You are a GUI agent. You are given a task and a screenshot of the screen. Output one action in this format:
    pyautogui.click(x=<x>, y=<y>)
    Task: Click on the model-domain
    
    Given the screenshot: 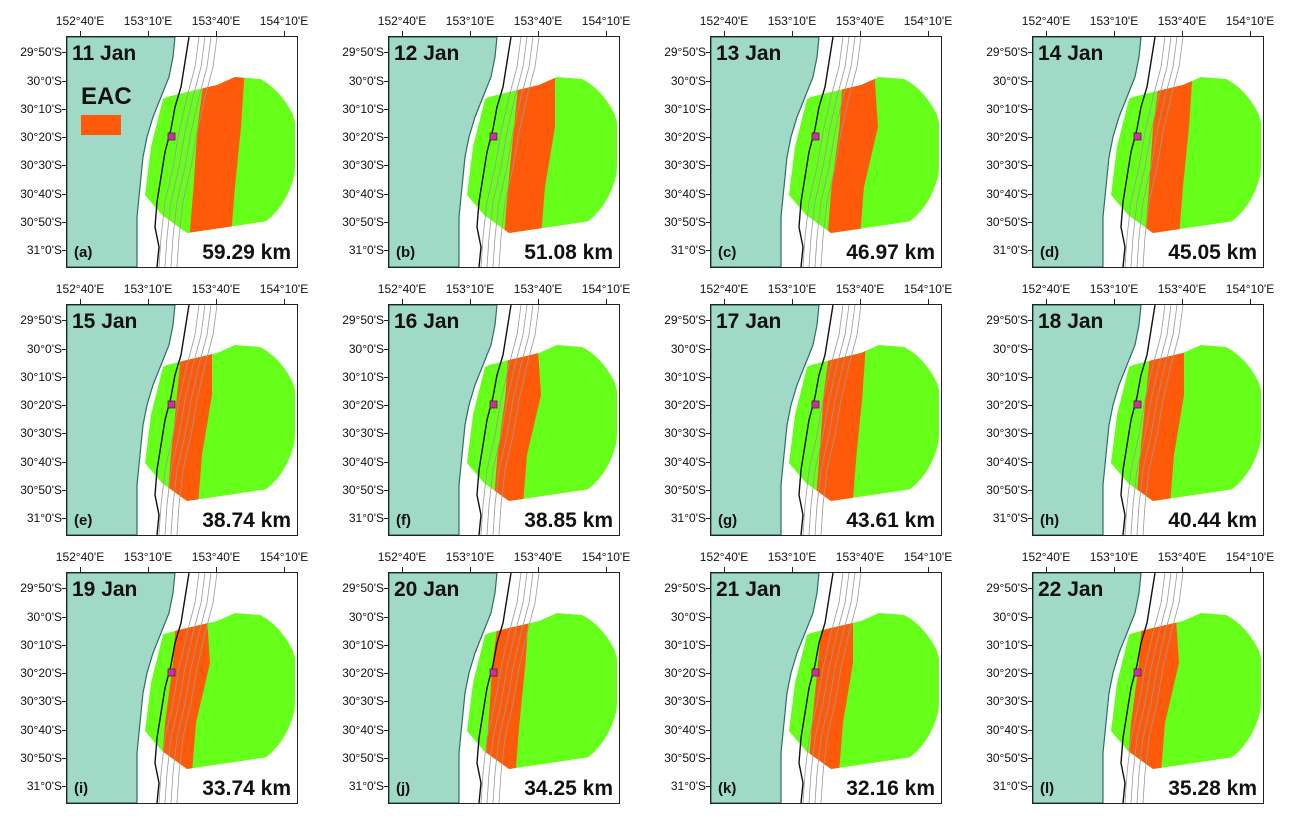 What is the action you would take?
    pyautogui.click(x=220, y=423)
    